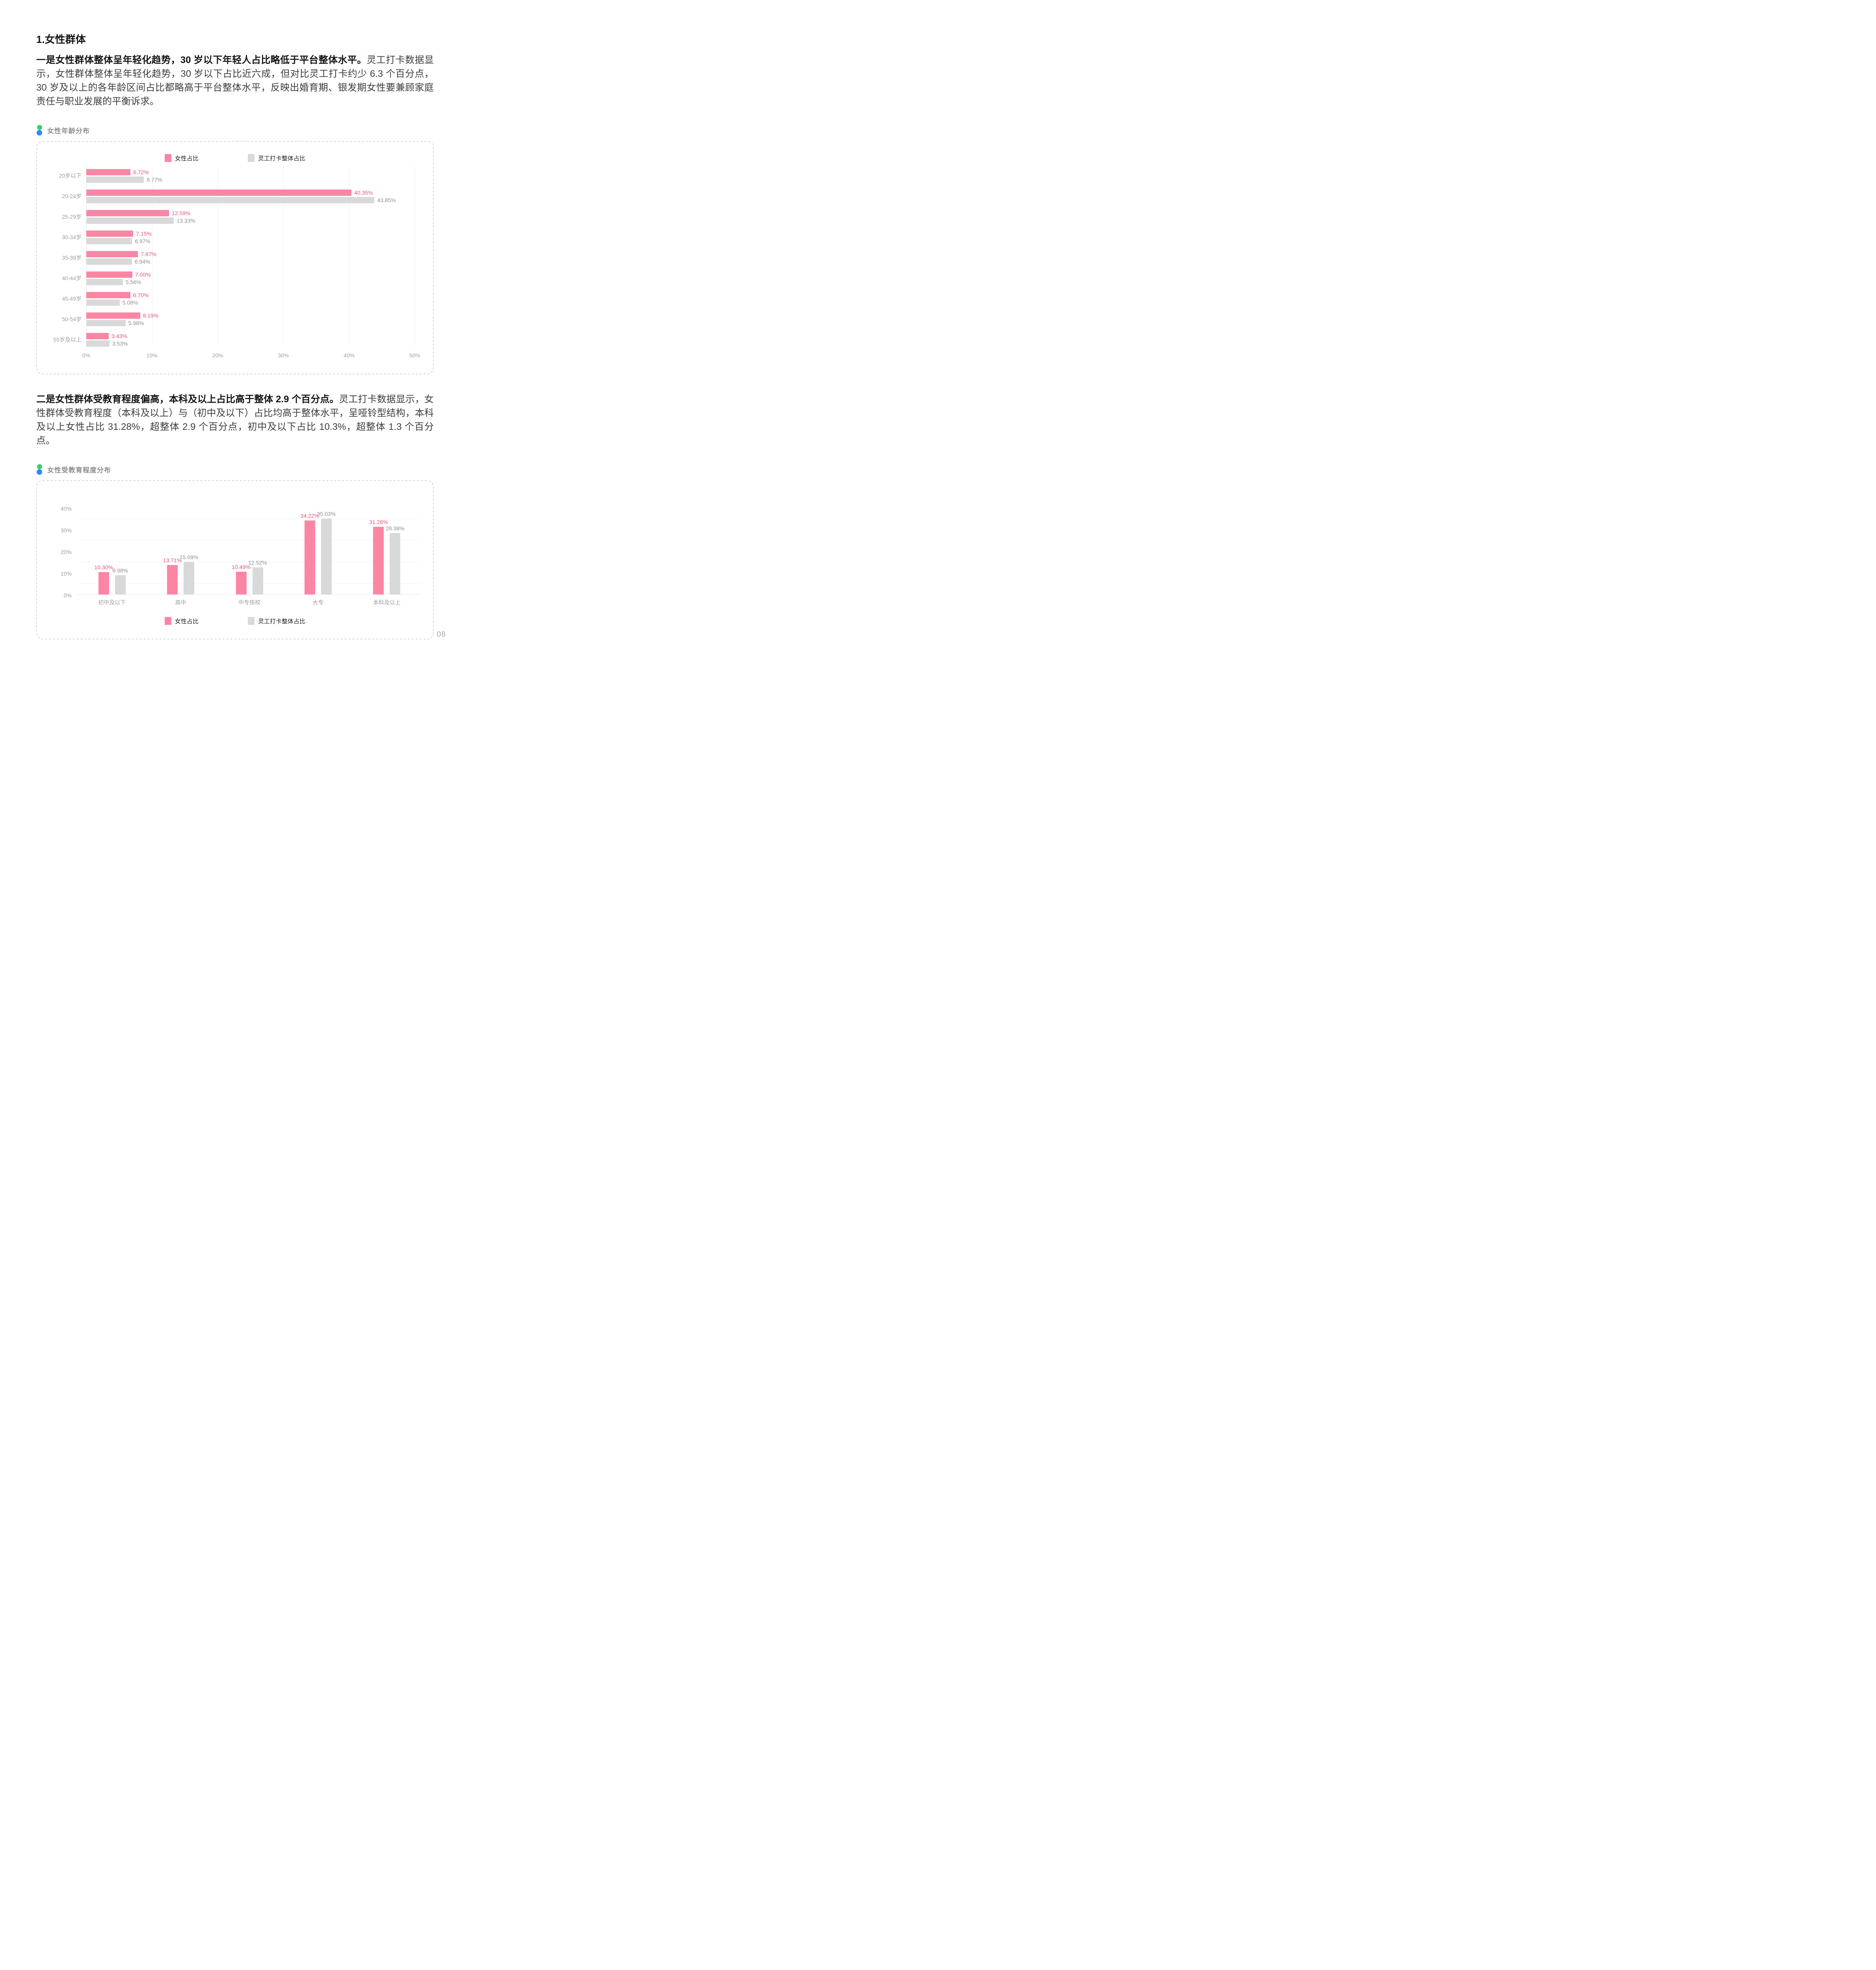 The height and width of the screenshot is (1970, 1876). What do you see at coordinates (257, 577) in the screenshot?
I see `overall-bar: 12.52%` at bounding box center [257, 577].